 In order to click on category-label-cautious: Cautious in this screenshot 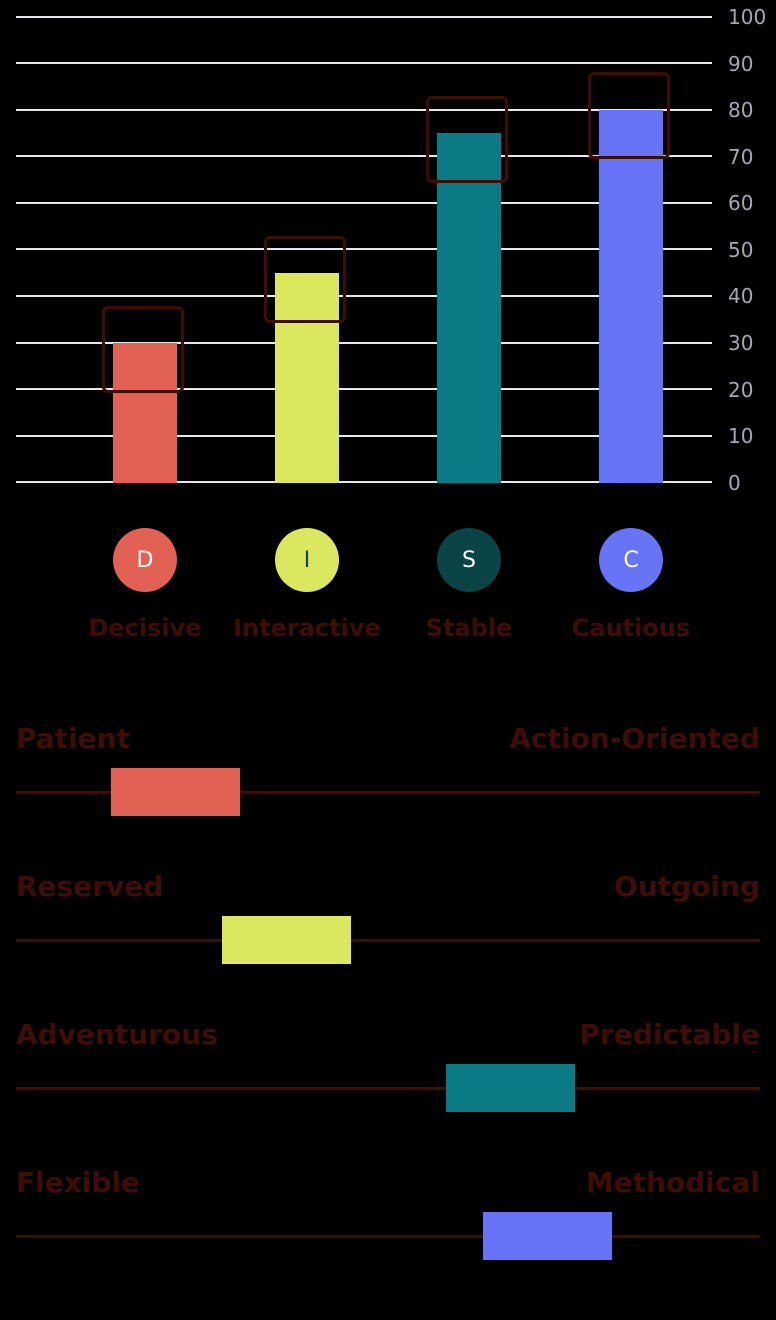, I will do `click(631, 628)`.